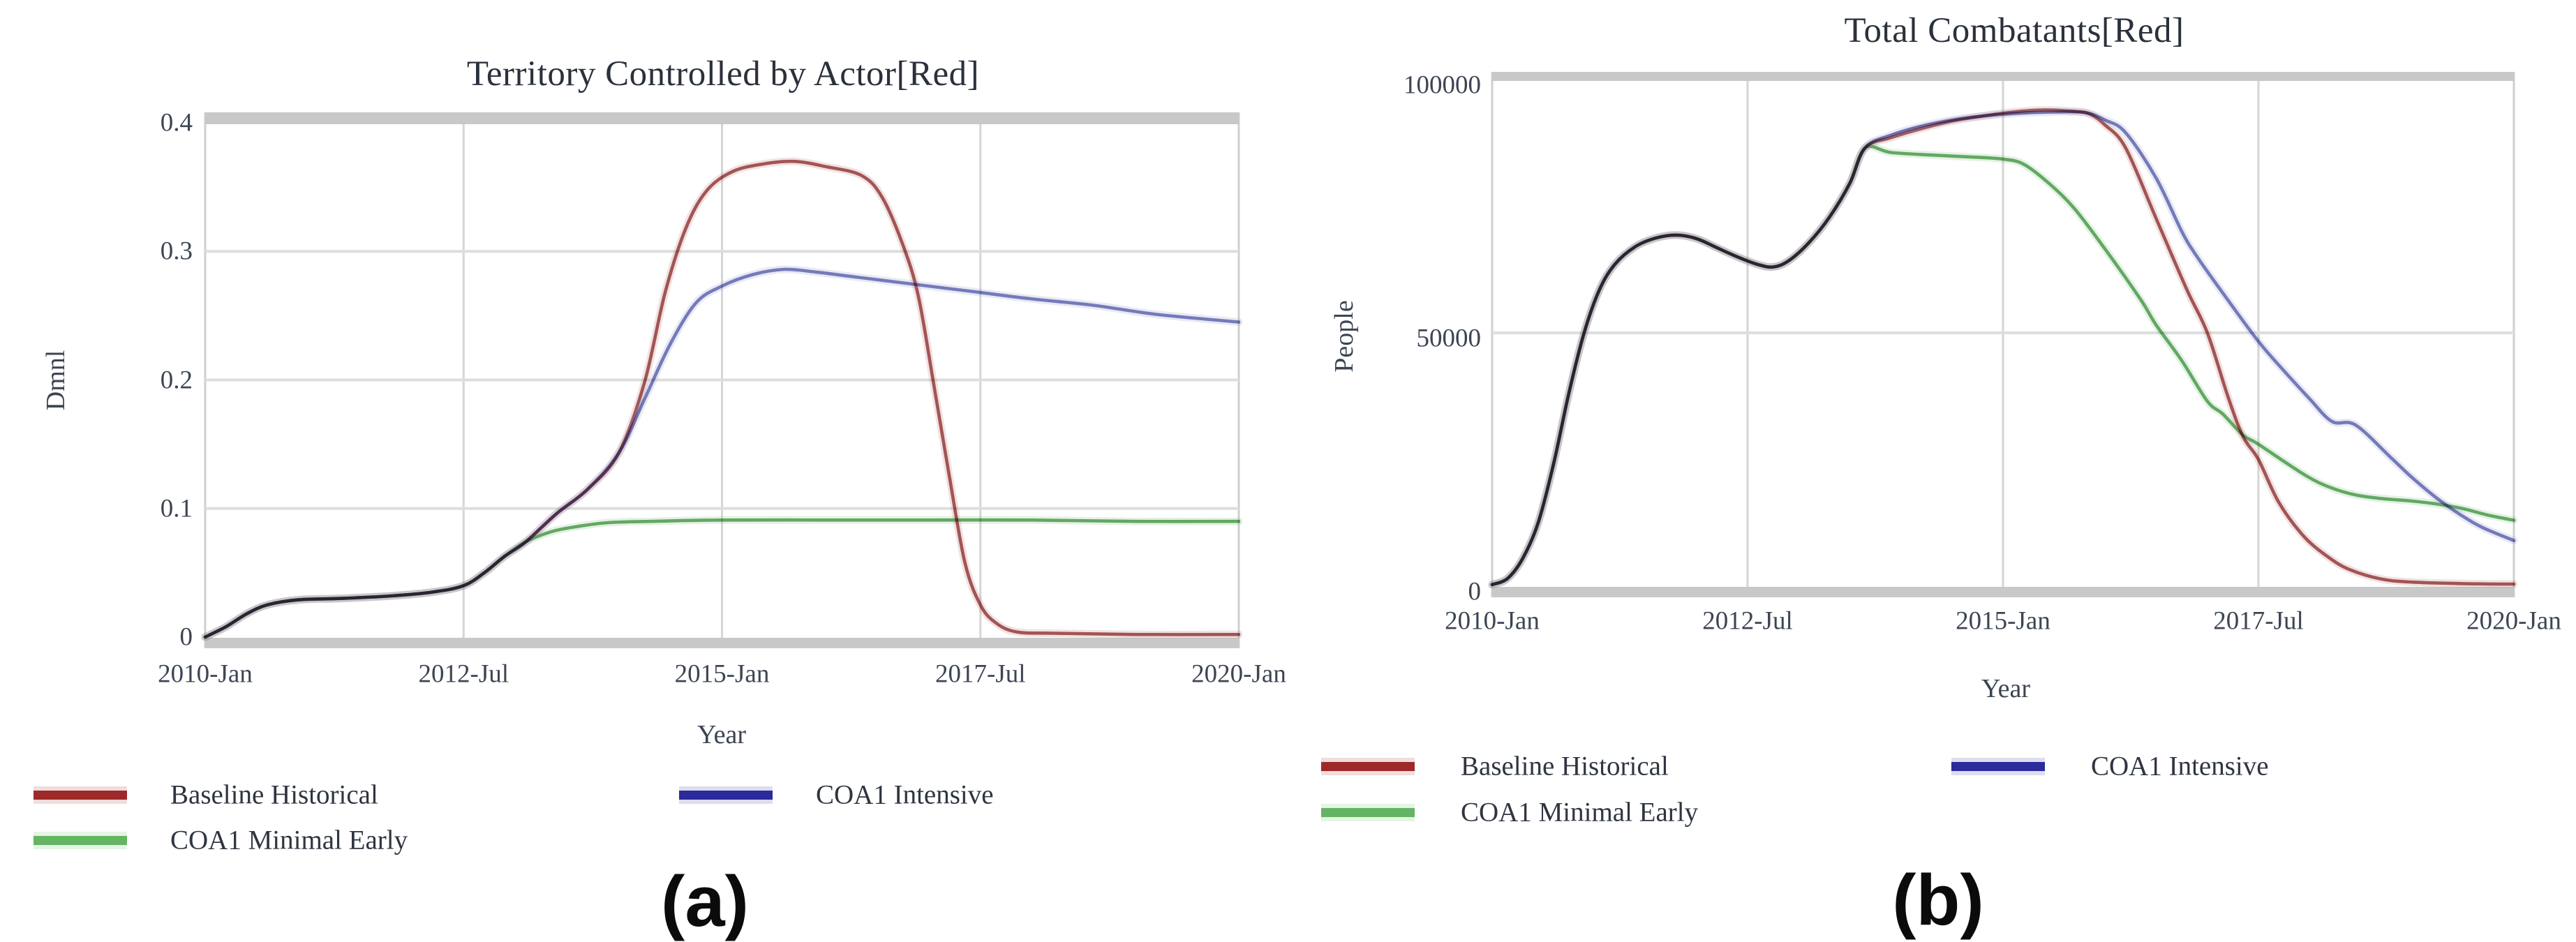 This screenshot has width=2576, height=942. Describe the element at coordinates (176, 251) in the screenshot. I see `y-tick-label: 0.3` at that location.